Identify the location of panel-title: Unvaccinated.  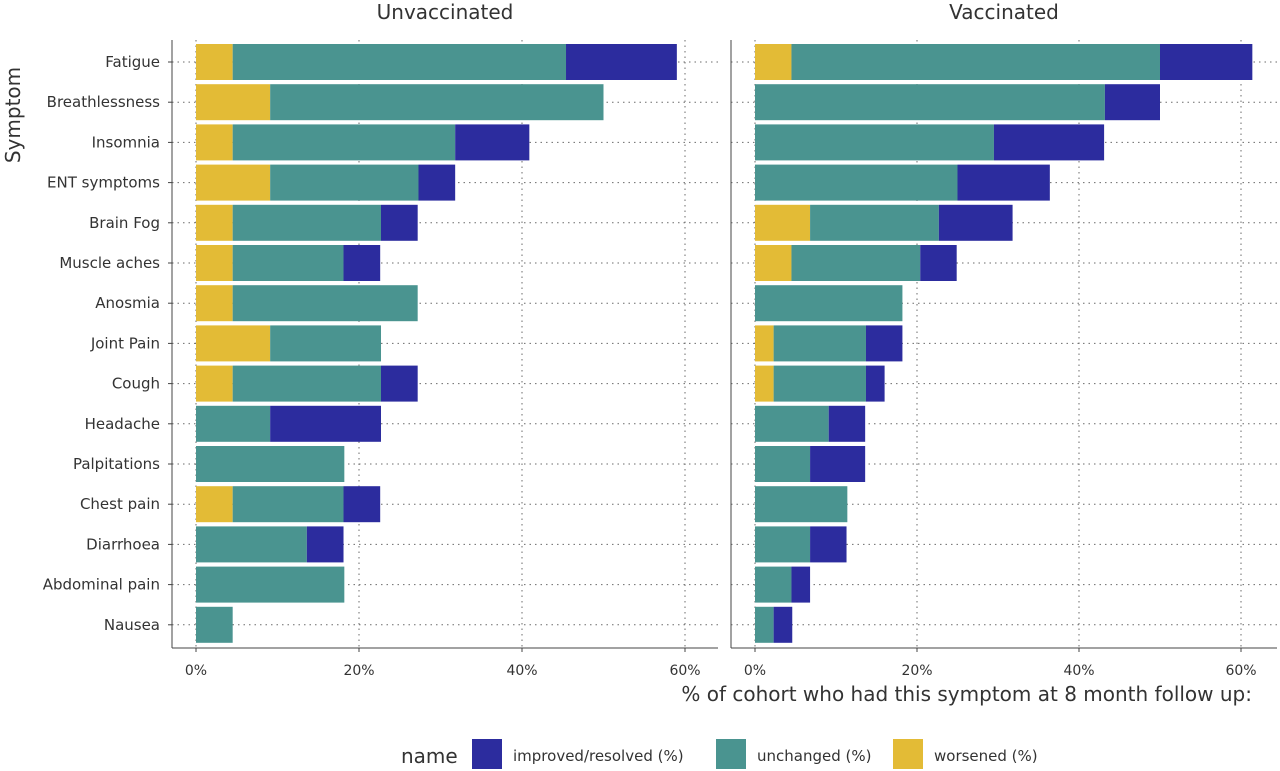
(445, 12).